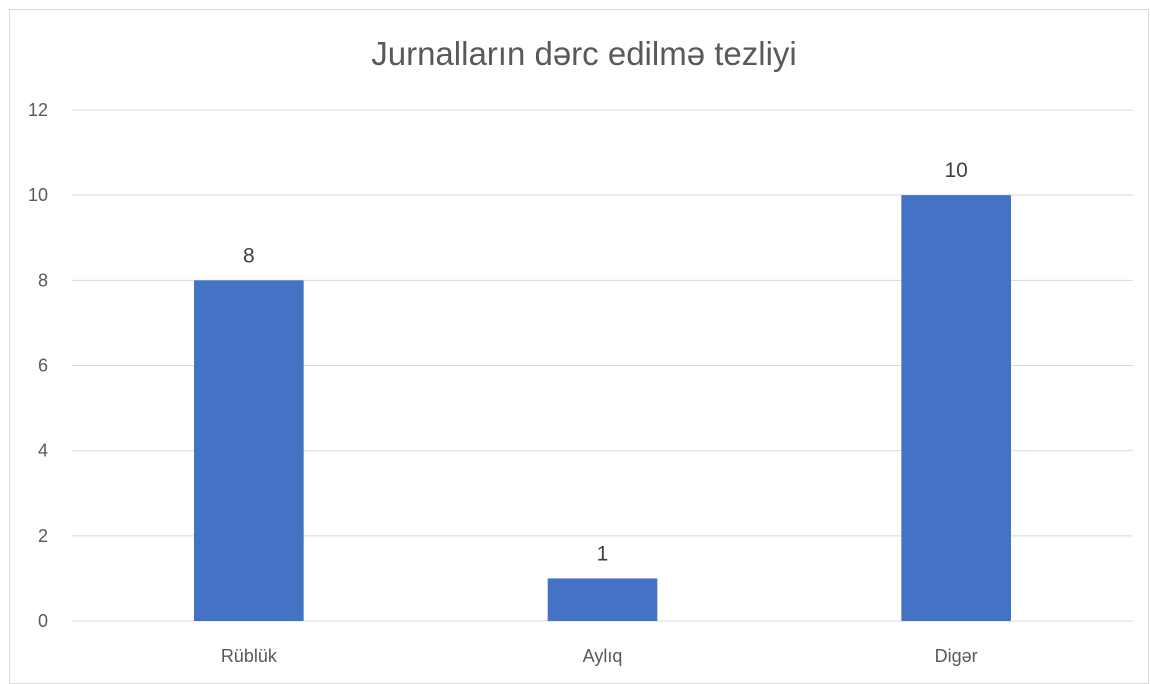  What do you see at coordinates (43, 451) in the screenshot?
I see `y-tick-label: 4` at bounding box center [43, 451].